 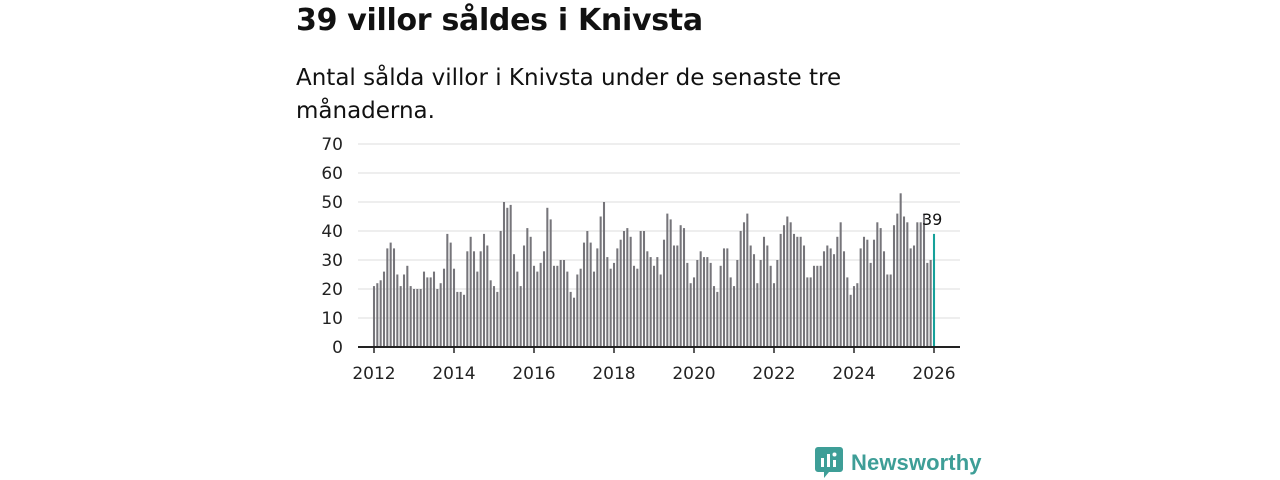 I want to click on highlight-bar, so click(x=934, y=290).